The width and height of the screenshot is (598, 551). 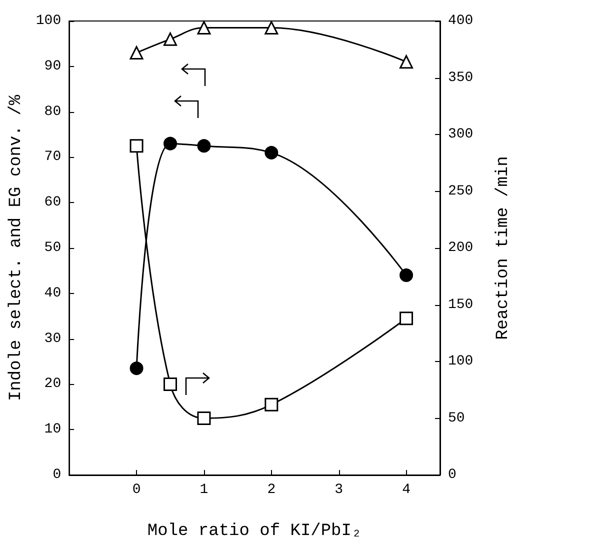 What do you see at coordinates (204, 490) in the screenshot?
I see `x-tick-label: 1` at bounding box center [204, 490].